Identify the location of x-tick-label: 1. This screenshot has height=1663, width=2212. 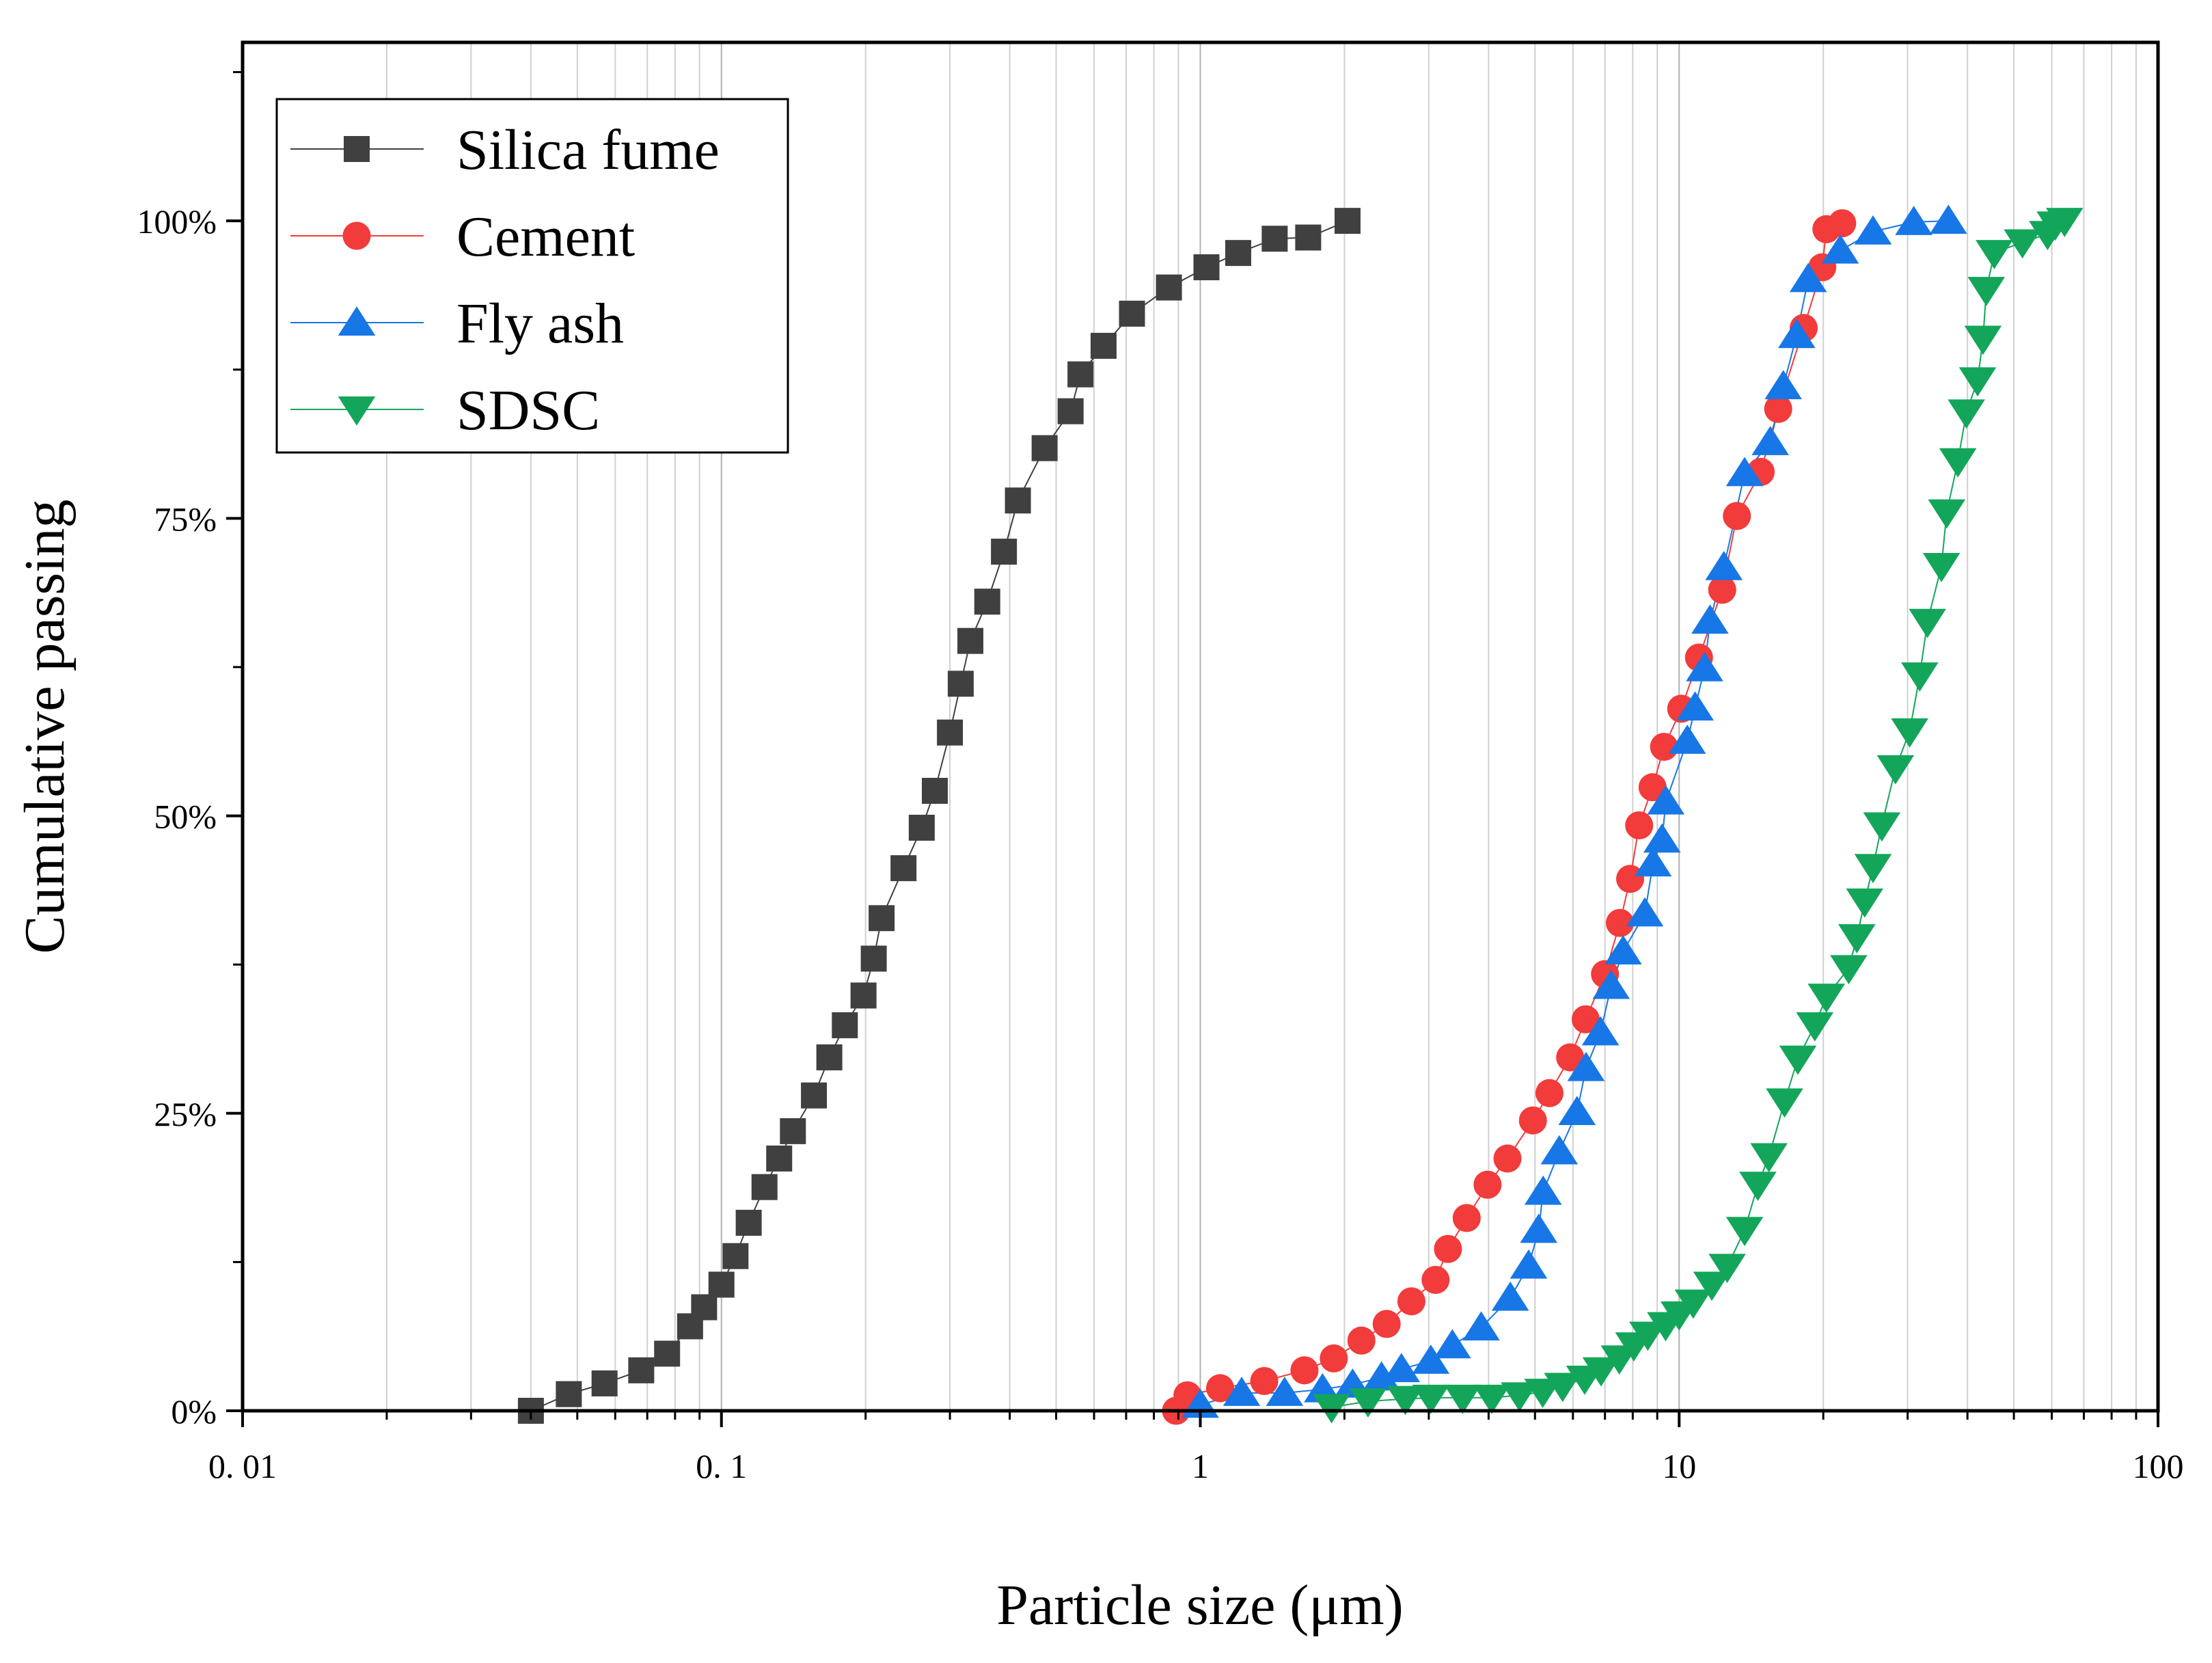
(1200, 1466).